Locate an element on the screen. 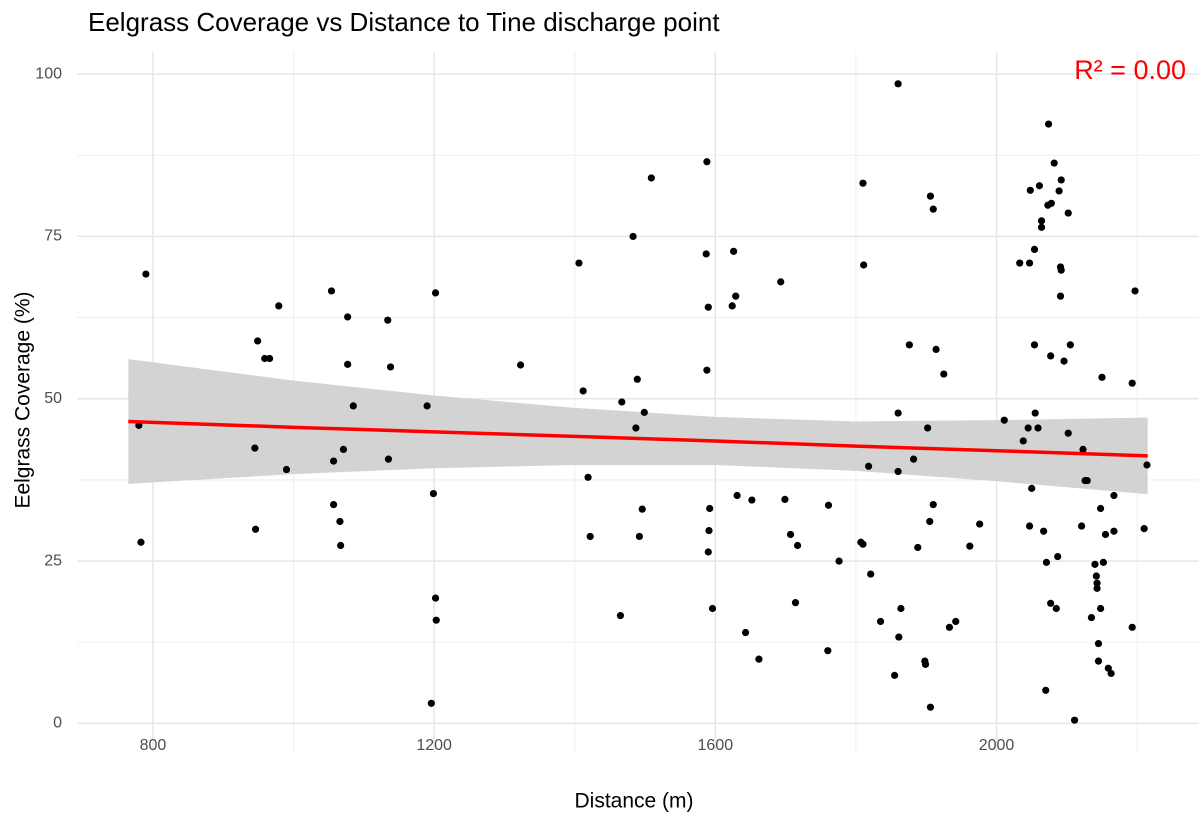 This screenshot has height=818, width=1203. x-tick-label: 1200 is located at coordinates (434, 745).